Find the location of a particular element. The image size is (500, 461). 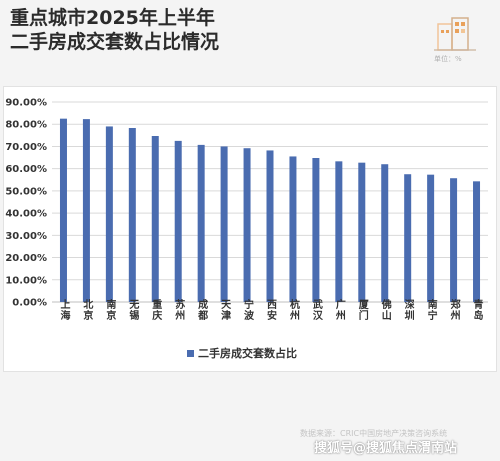

y-tick-label: 20.00% is located at coordinates (26, 258).